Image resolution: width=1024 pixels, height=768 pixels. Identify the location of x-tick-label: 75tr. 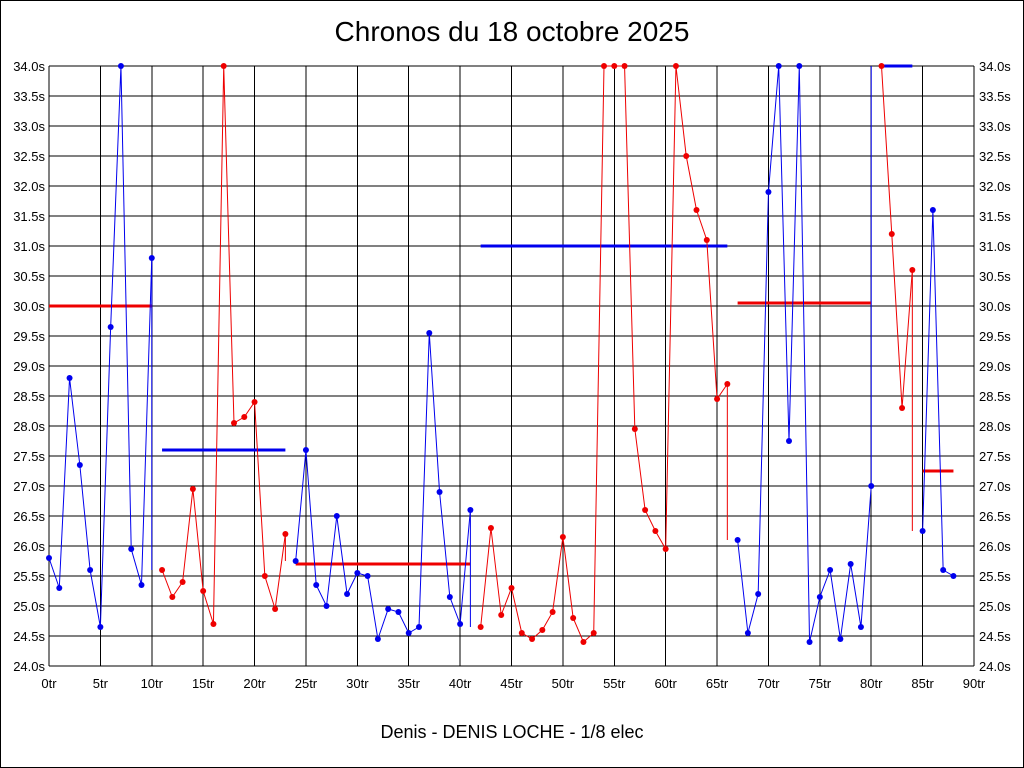
(820, 683).